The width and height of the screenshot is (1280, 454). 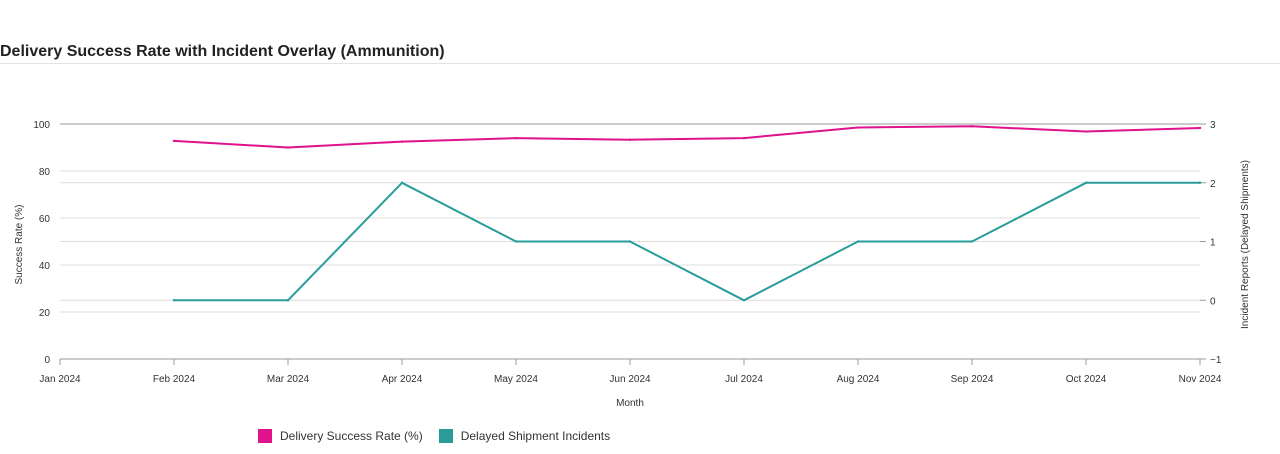 I want to click on legend-item-incidents: Delayed Shipment Incidents, so click(x=524, y=436).